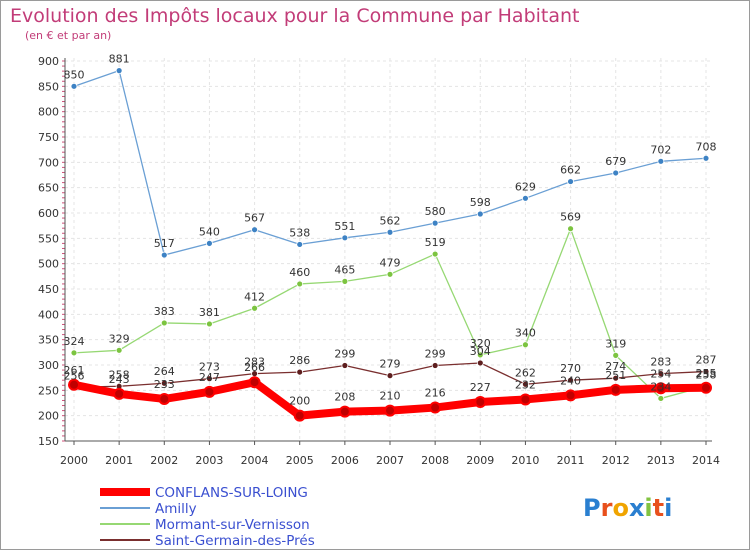 The height and width of the screenshot is (550, 750). I want to click on x-tick-label: 2008, so click(435, 460).